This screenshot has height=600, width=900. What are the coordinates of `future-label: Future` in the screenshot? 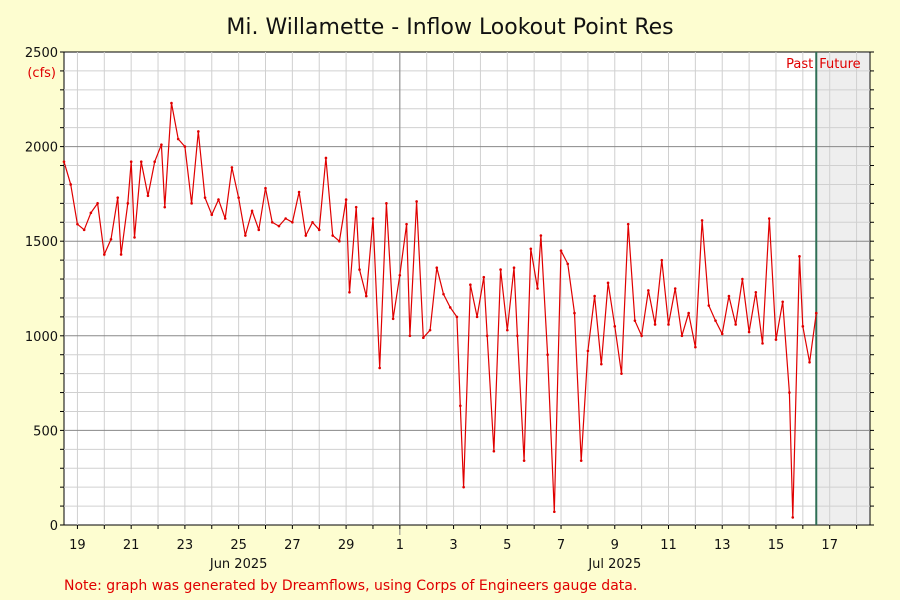 It's located at (839, 64).